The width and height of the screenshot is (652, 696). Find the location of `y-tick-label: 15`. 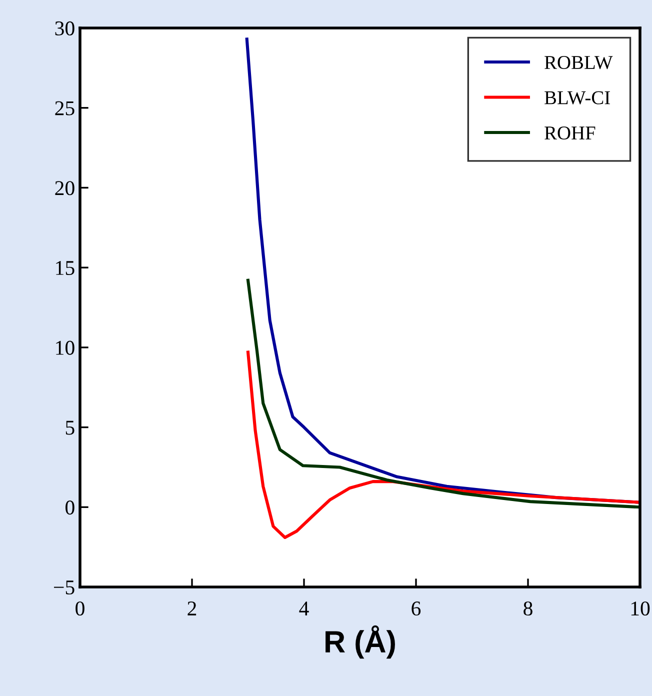

y-tick-label: 15 is located at coordinates (65, 268).